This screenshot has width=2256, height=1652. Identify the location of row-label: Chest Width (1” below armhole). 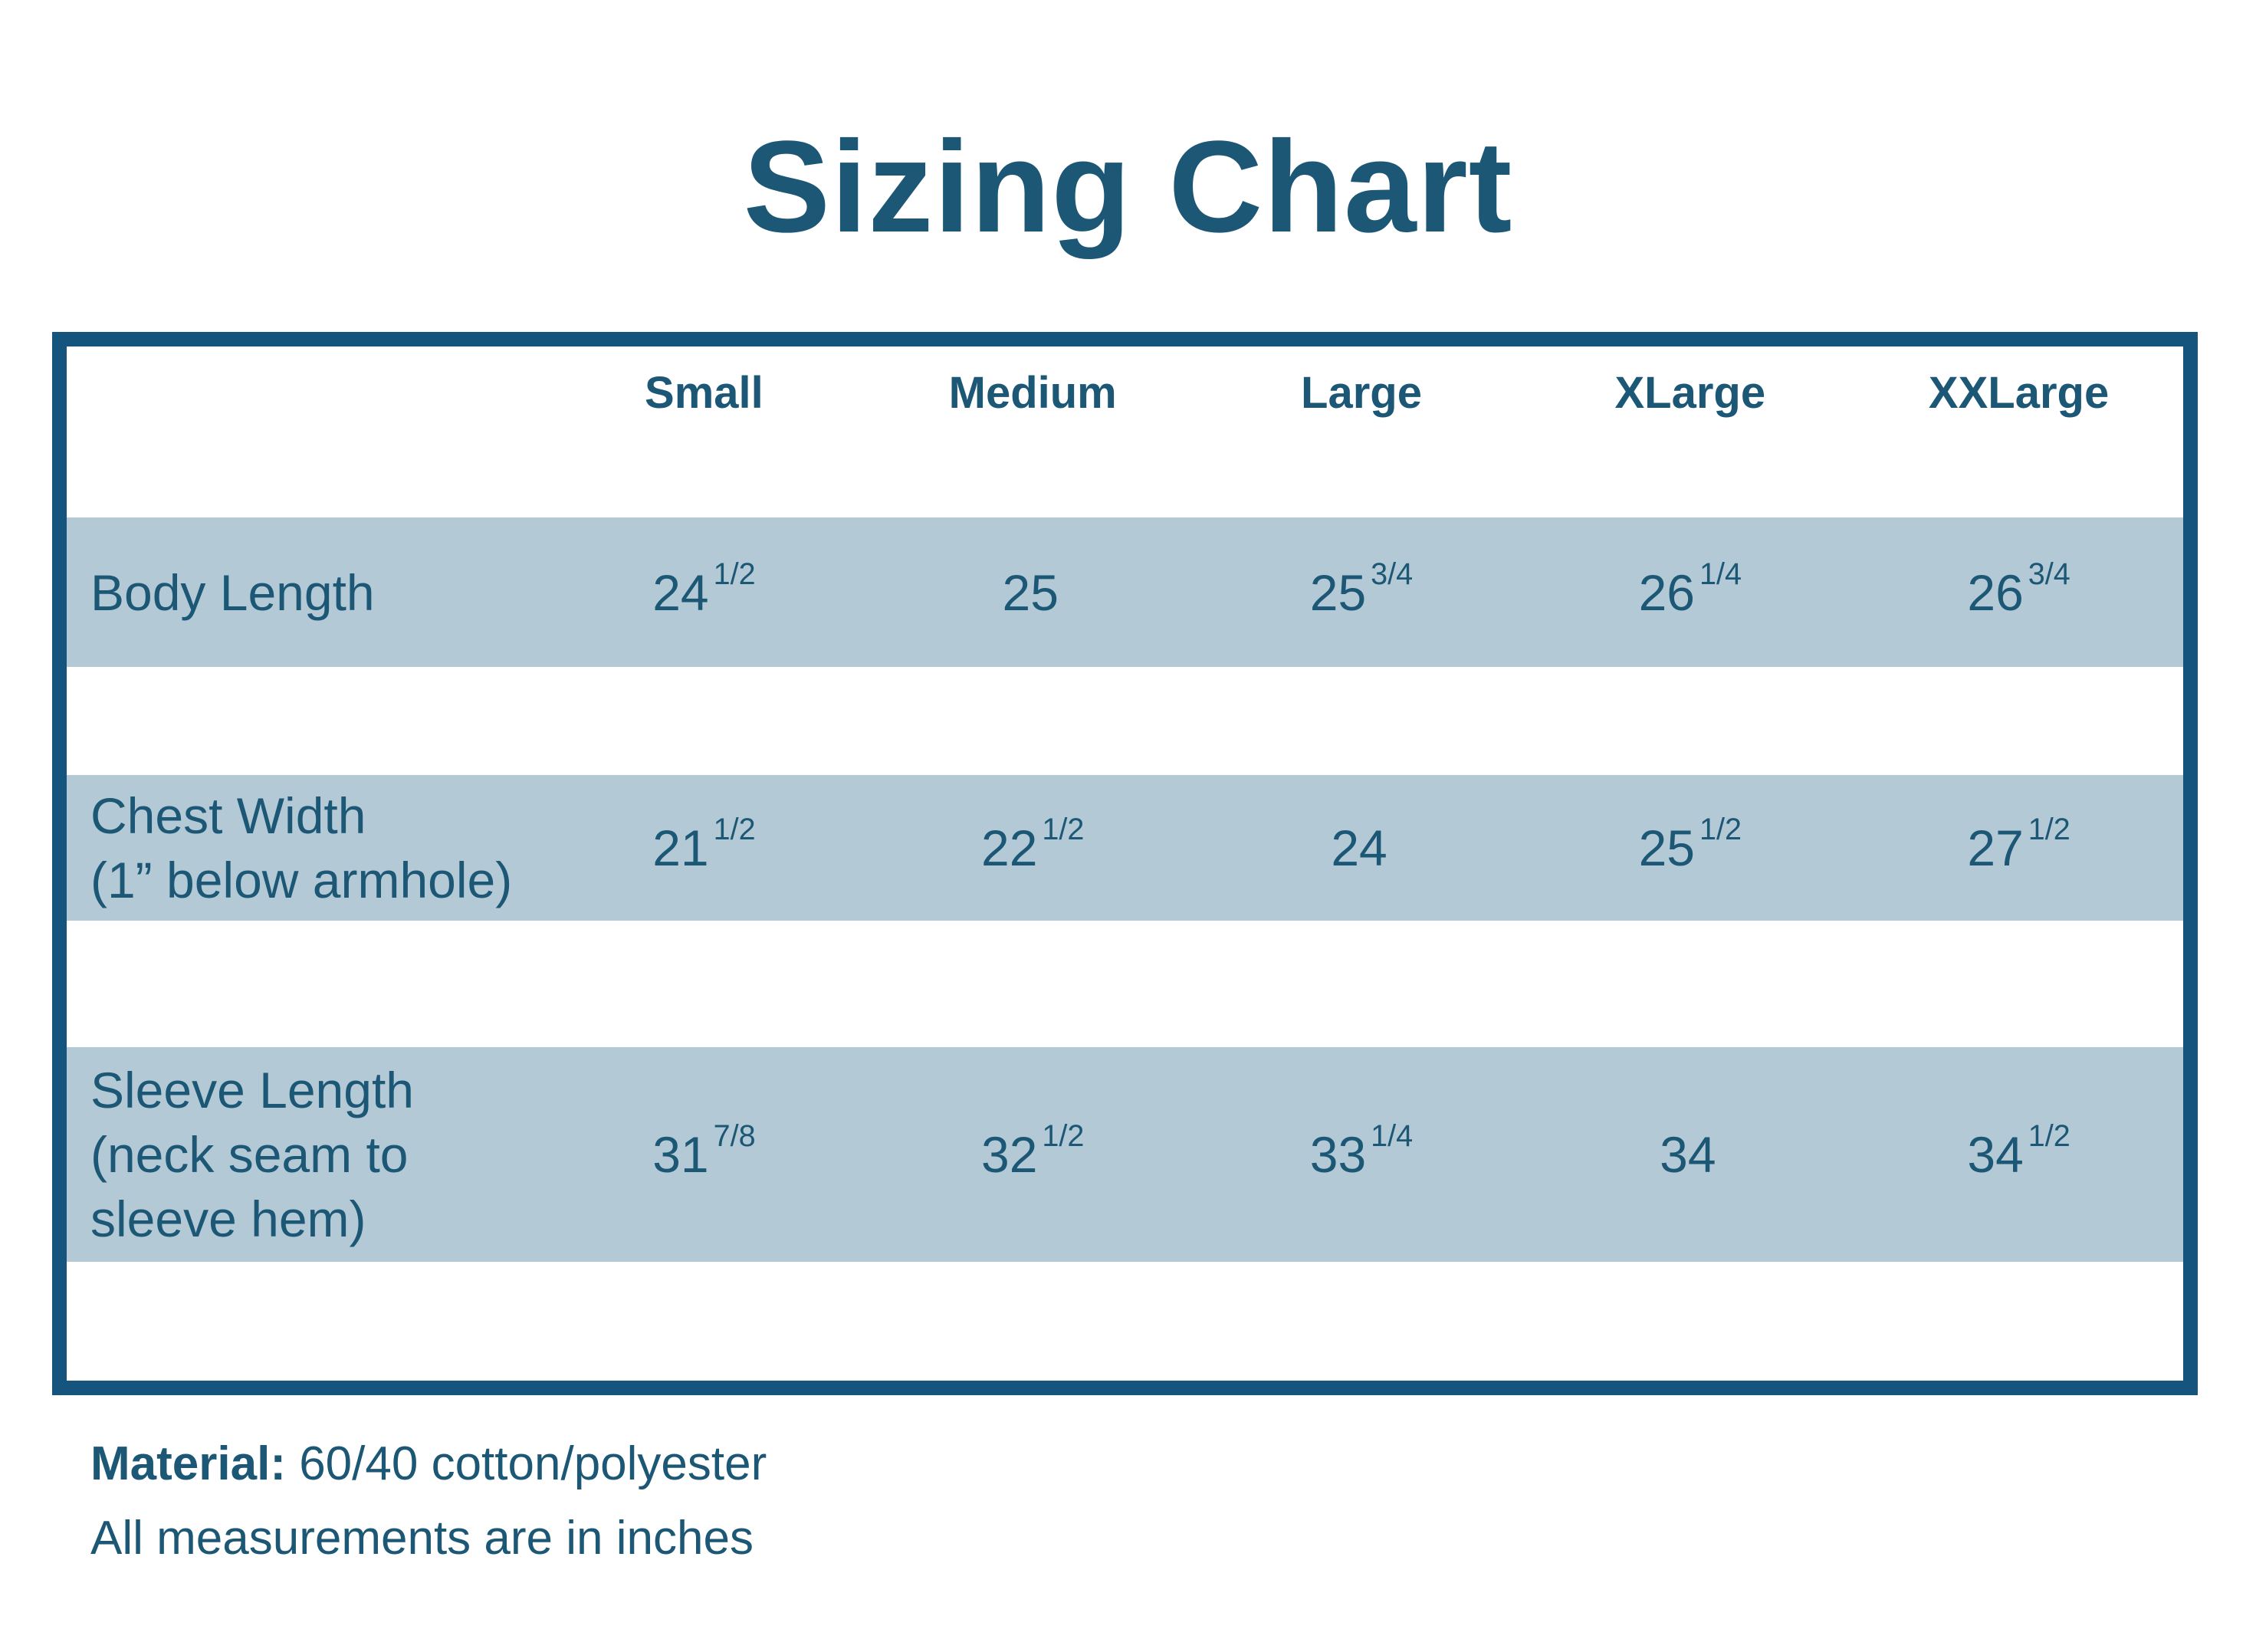
(303, 848).